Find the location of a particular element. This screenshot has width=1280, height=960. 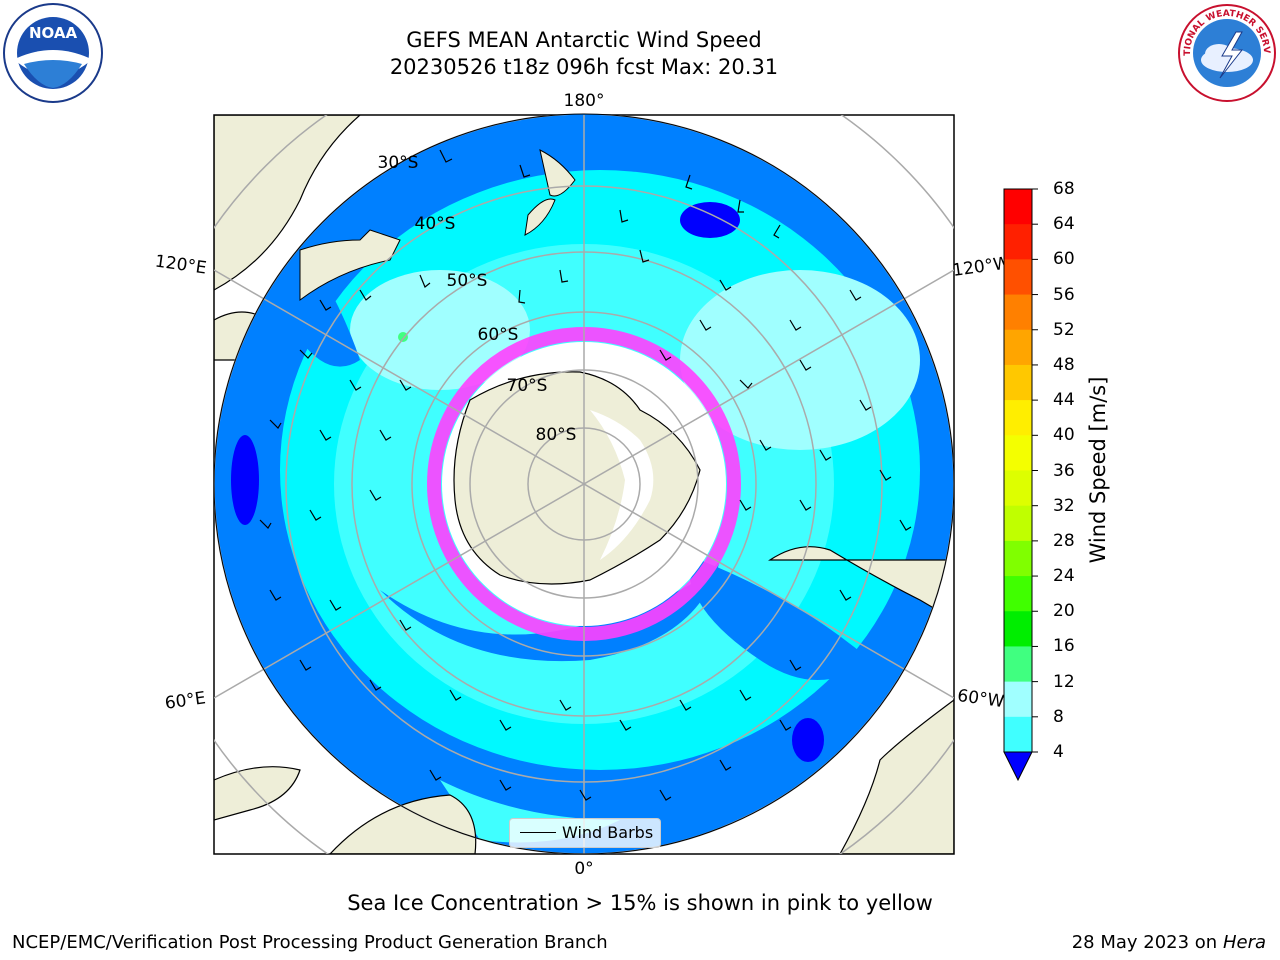

wind-barb-legend-line is located at coordinates (538, 832).